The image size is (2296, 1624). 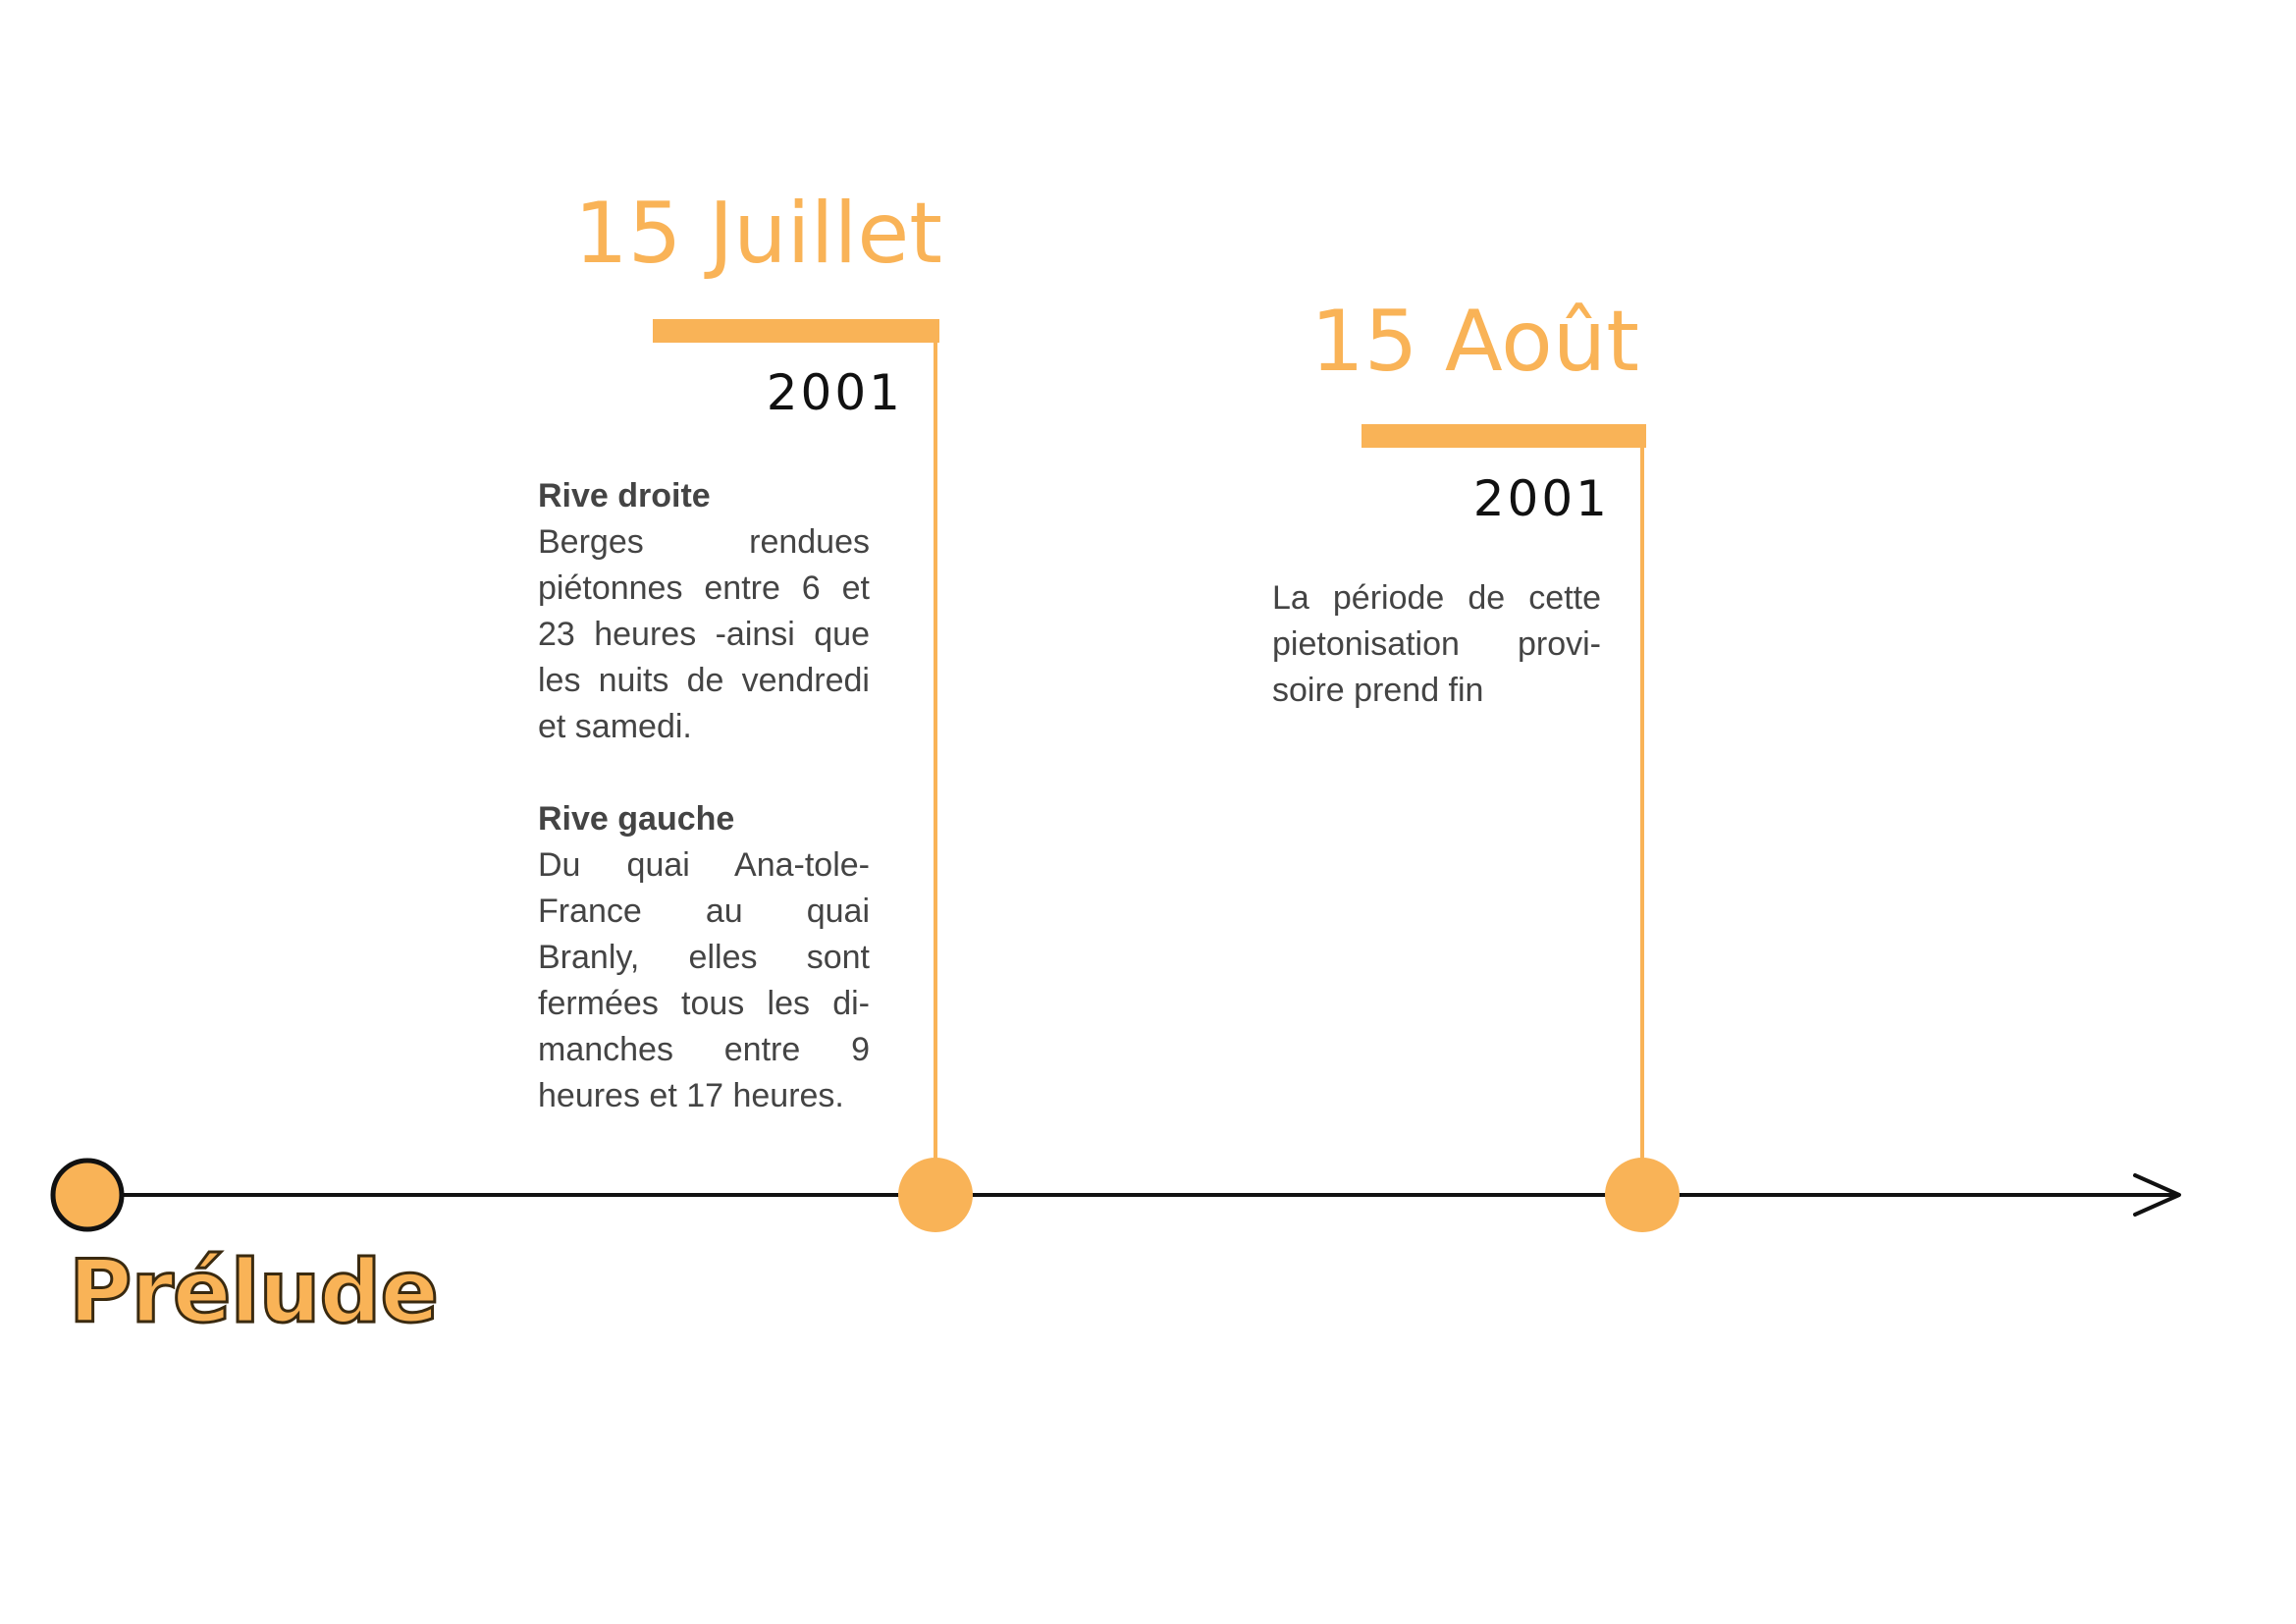 What do you see at coordinates (935, 756) in the screenshot?
I see `event-1-connector` at bounding box center [935, 756].